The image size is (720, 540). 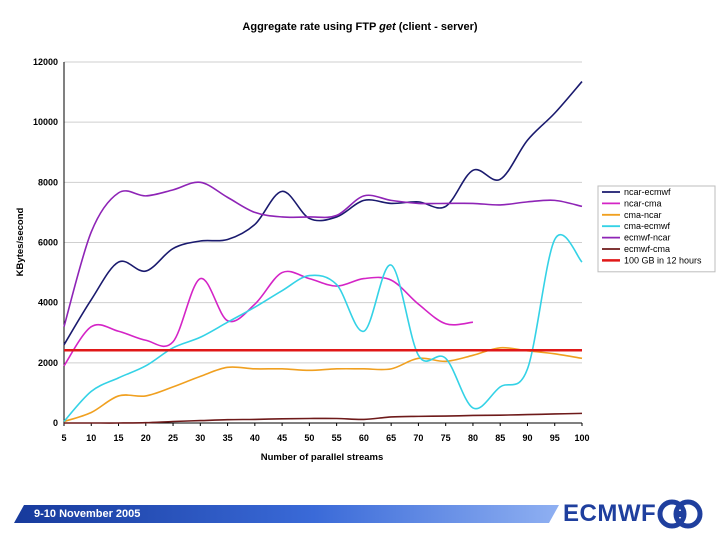 I want to click on y-tick-label: 6000, so click(x=48, y=243).